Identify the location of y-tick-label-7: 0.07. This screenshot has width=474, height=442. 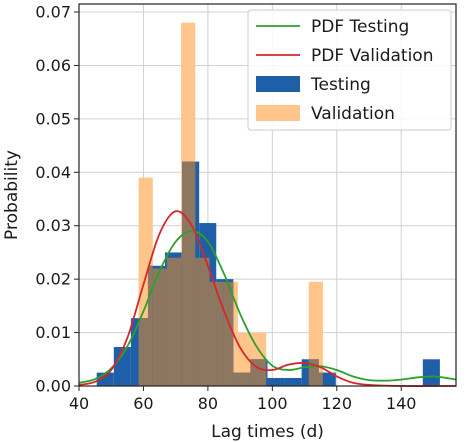
(53, 12).